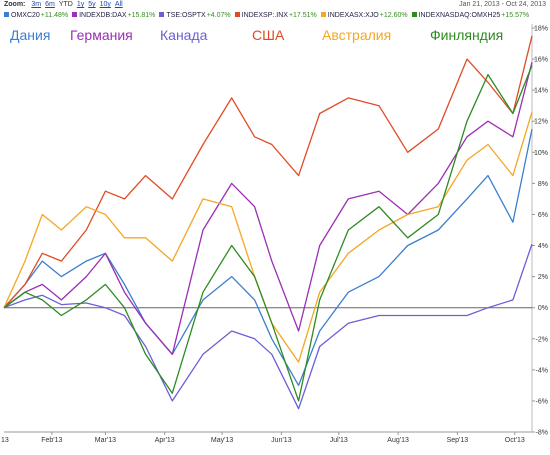  What do you see at coordinates (80, 4) in the screenshot?
I see `zoom-option: 1y` at bounding box center [80, 4].